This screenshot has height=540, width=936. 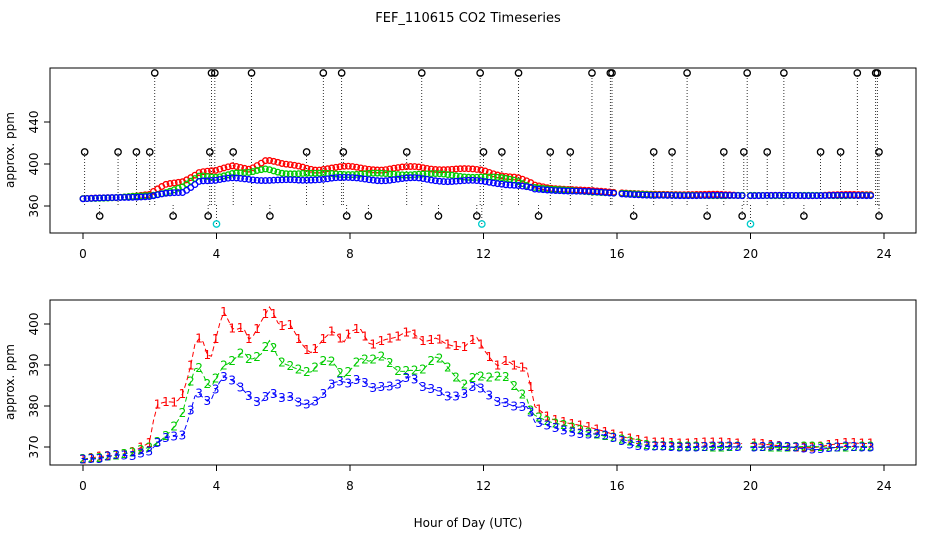 I want to click on bottom-series-3-point-40: 3, so click(x=249, y=396).